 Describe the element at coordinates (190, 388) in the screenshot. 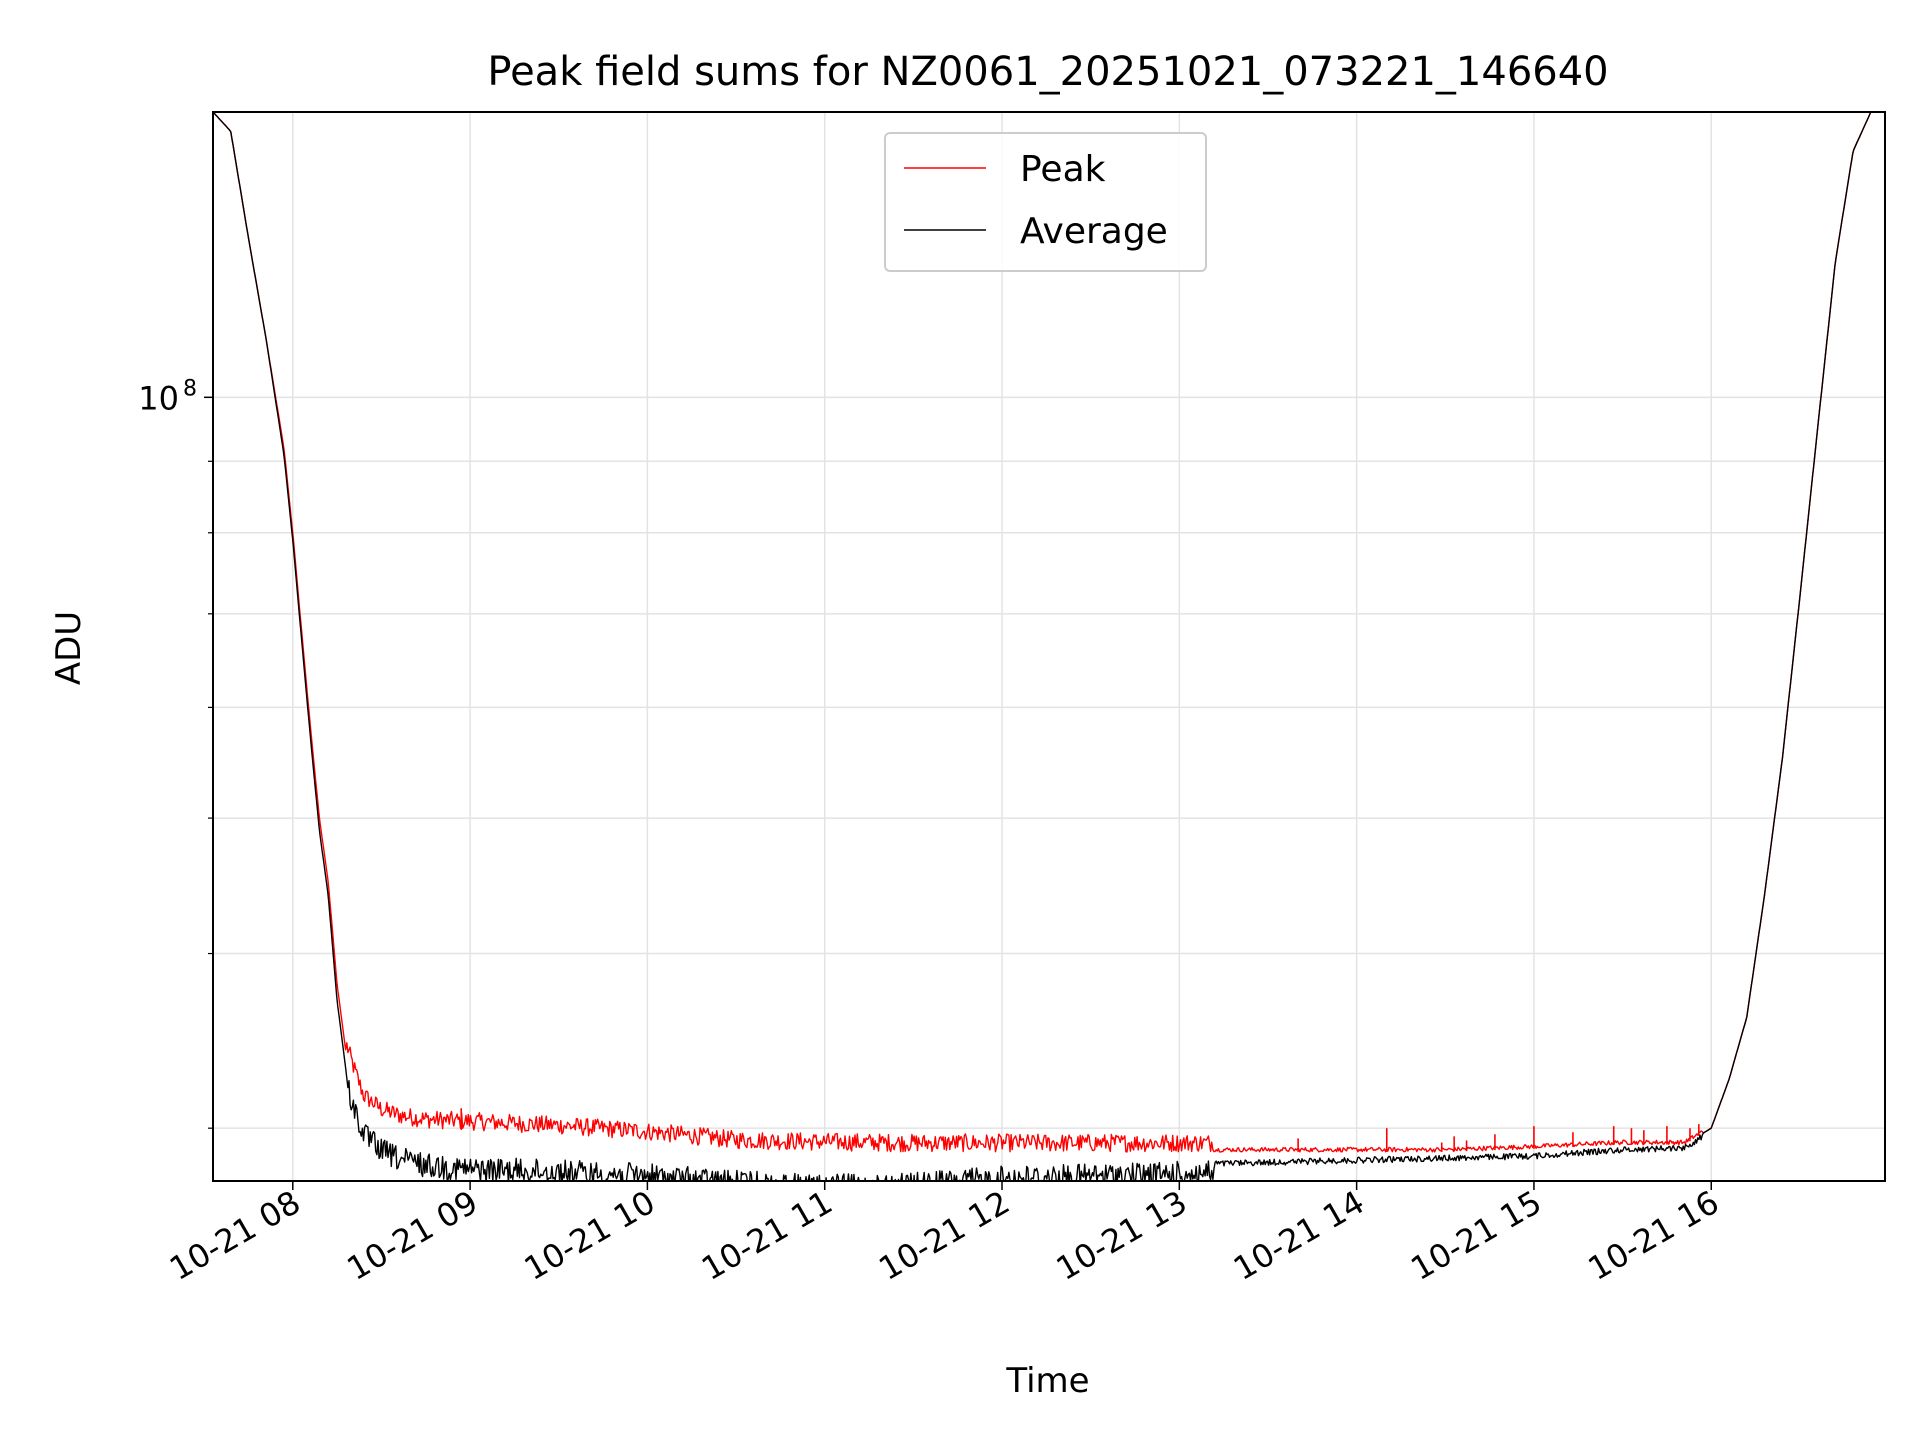

I see `y-tick-label-exponent: 8` at that location.